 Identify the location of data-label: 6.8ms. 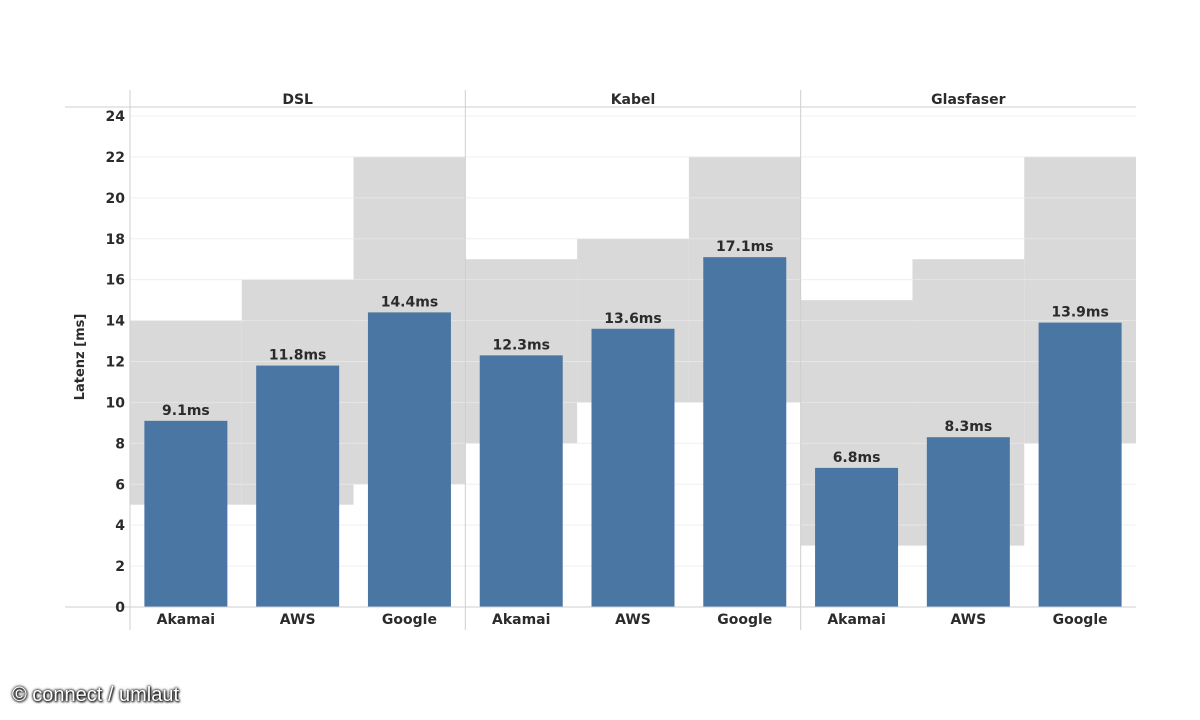
(857, 458).